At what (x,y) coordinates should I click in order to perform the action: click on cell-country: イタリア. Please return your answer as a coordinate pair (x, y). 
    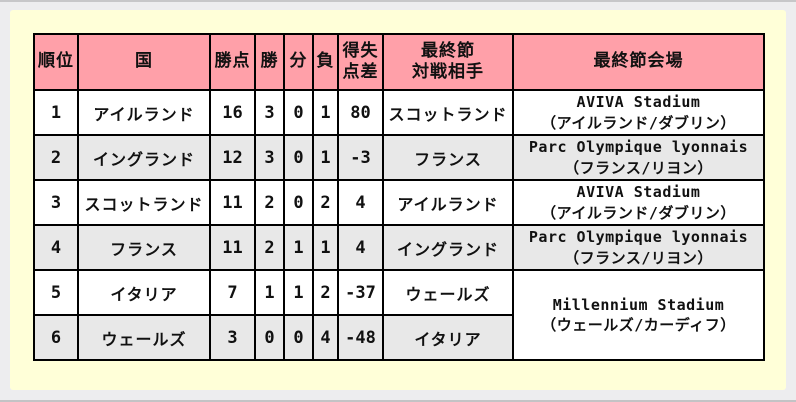
    Looking at the image, I should click on (144, 292).